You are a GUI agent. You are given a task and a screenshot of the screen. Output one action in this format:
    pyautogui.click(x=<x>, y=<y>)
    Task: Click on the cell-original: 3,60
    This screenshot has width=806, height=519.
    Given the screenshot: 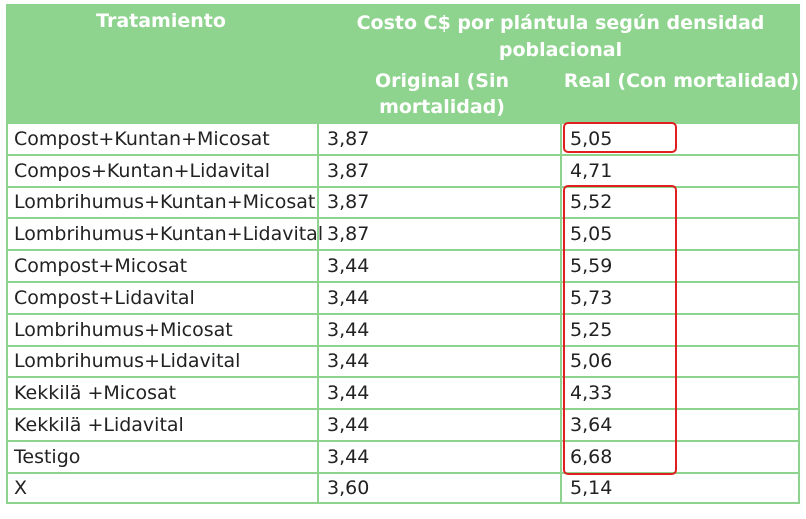 What is the action you would take?
    pyautogui.click(x=440, y=487)
    